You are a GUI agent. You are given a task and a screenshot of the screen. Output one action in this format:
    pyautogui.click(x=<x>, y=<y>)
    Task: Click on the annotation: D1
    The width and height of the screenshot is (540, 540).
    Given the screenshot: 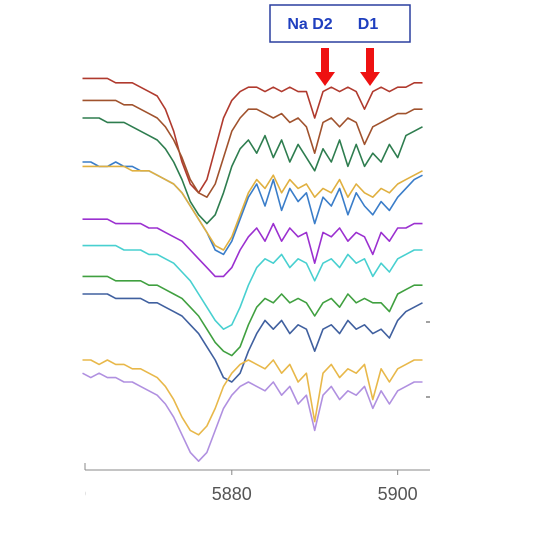 What is the action you would take?
    pyautogui.click(x=368, y=24)
    